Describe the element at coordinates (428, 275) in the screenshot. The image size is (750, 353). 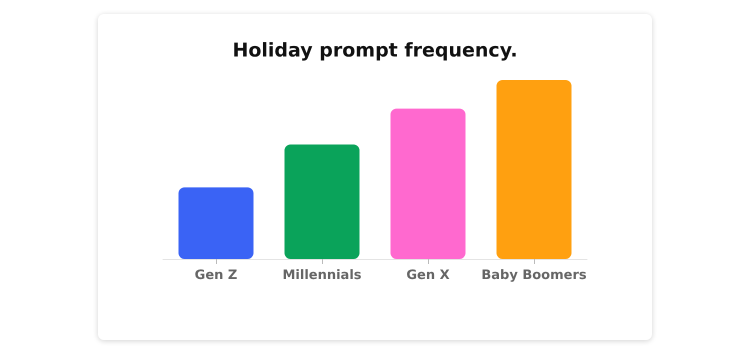
I see `x-tick-label: Gen X` at that location.